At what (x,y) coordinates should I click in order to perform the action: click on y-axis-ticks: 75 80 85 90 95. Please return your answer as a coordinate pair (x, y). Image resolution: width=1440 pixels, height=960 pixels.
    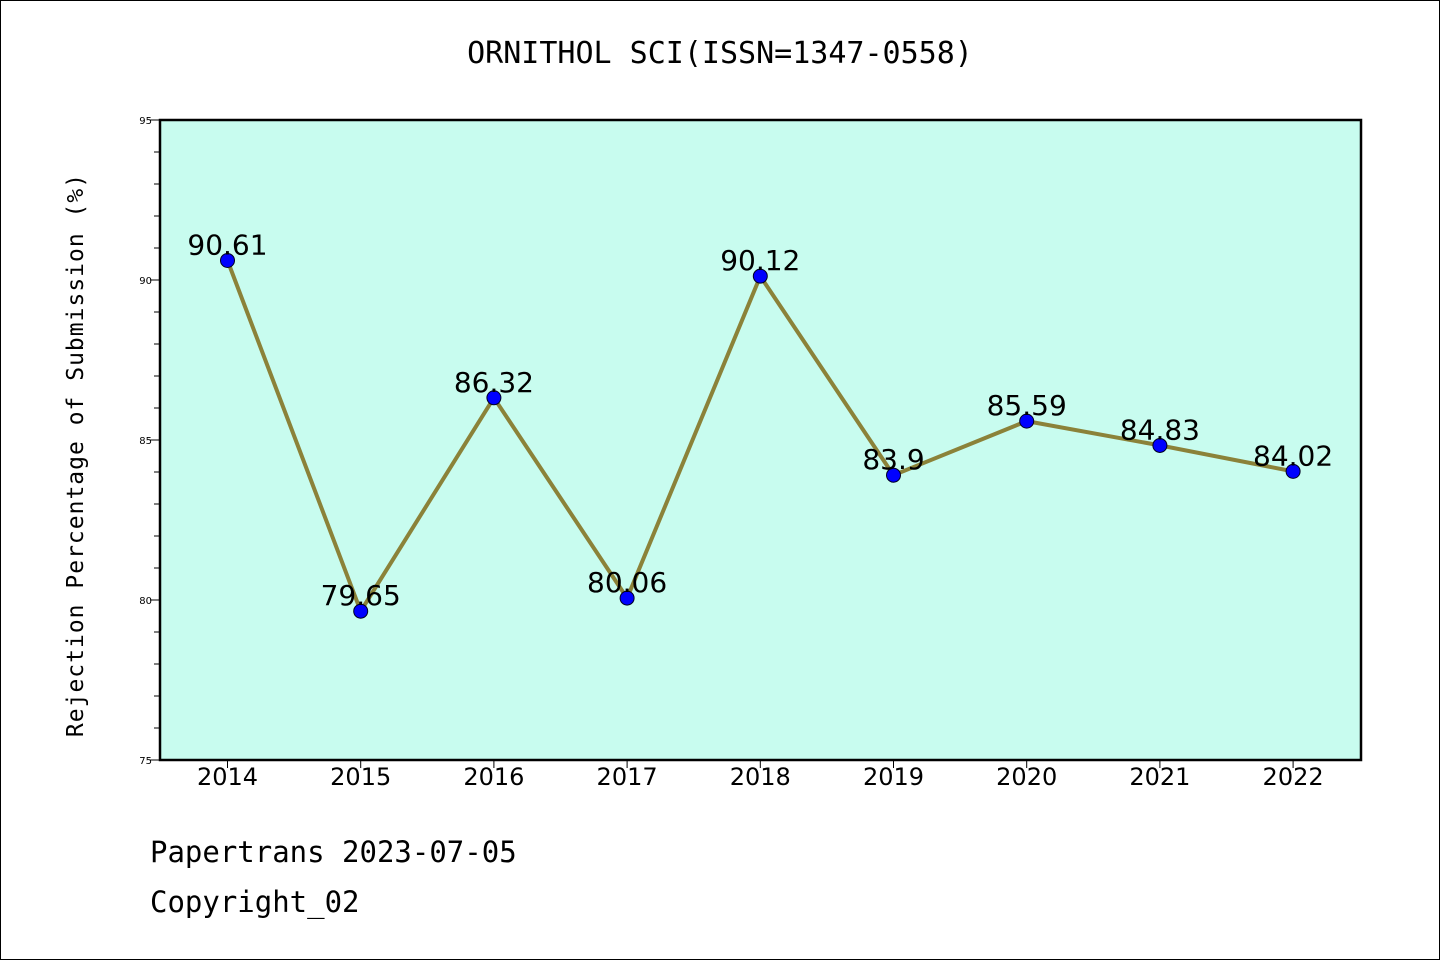
    Looking at the image, I should click on (149, 441).